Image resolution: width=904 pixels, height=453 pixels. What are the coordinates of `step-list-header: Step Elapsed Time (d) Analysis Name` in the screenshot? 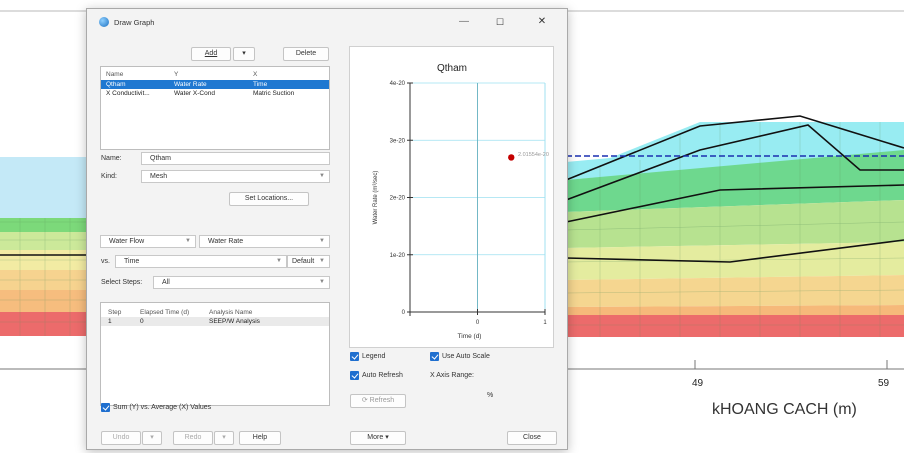 It's located at (215, 312).